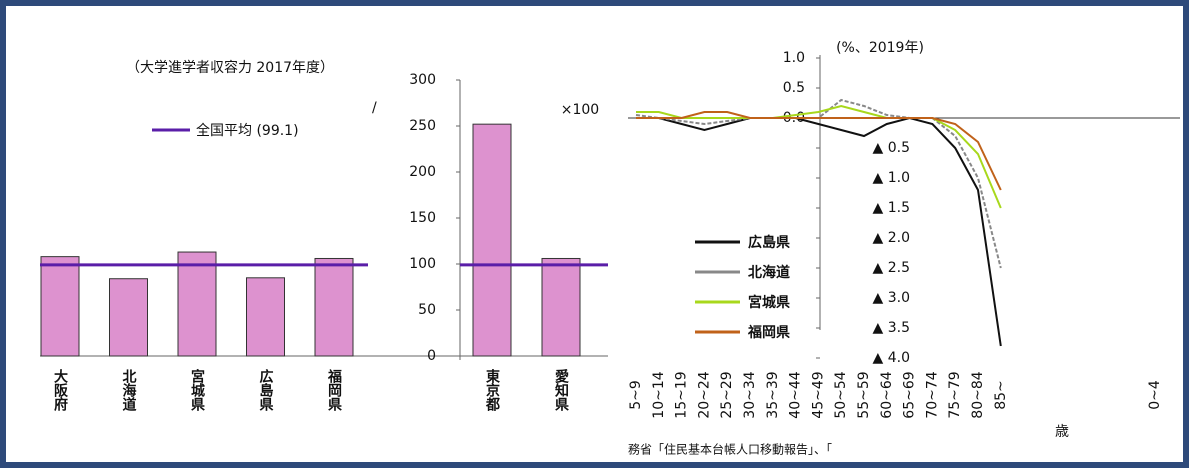 The width and height of the screenshot is (1189, 472). I want to click on x-tick-label: 35~39, so click(773, 394).